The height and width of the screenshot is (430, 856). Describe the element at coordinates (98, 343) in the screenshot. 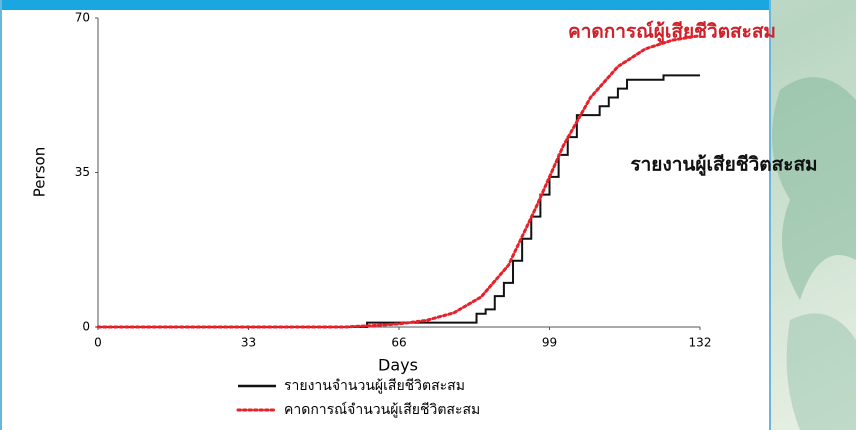

I see `x-tick-label: 0` at that location.